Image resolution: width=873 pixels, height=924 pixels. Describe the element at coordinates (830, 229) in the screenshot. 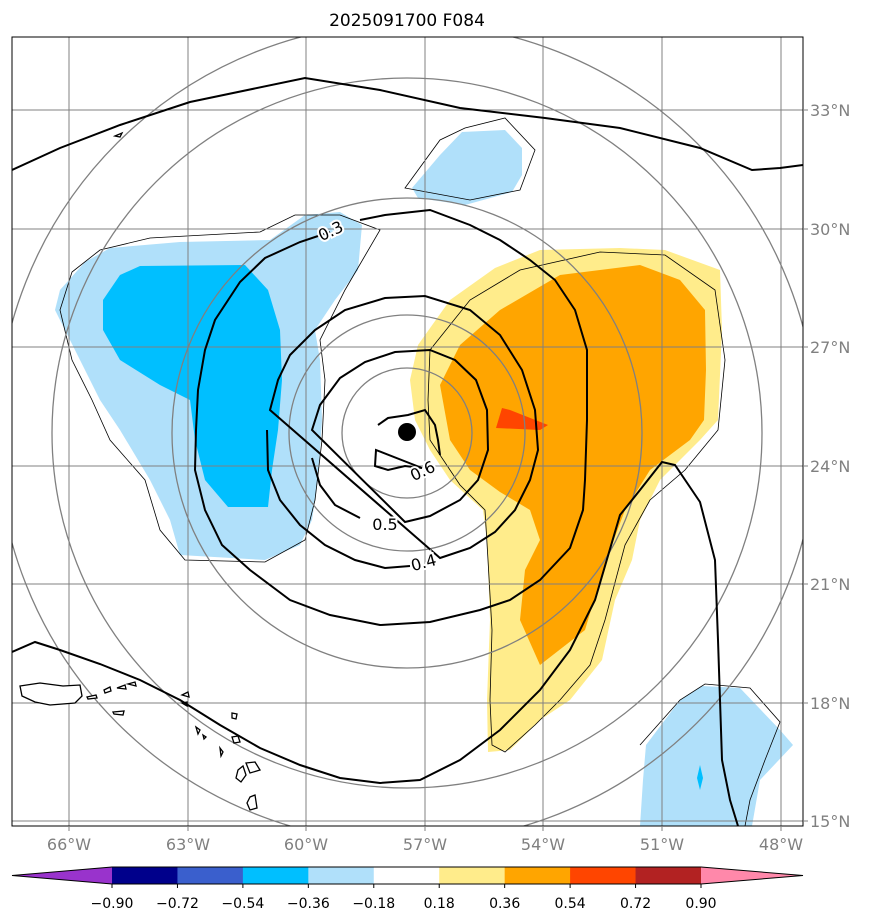

I see `lat-label: 30°N` at that location.